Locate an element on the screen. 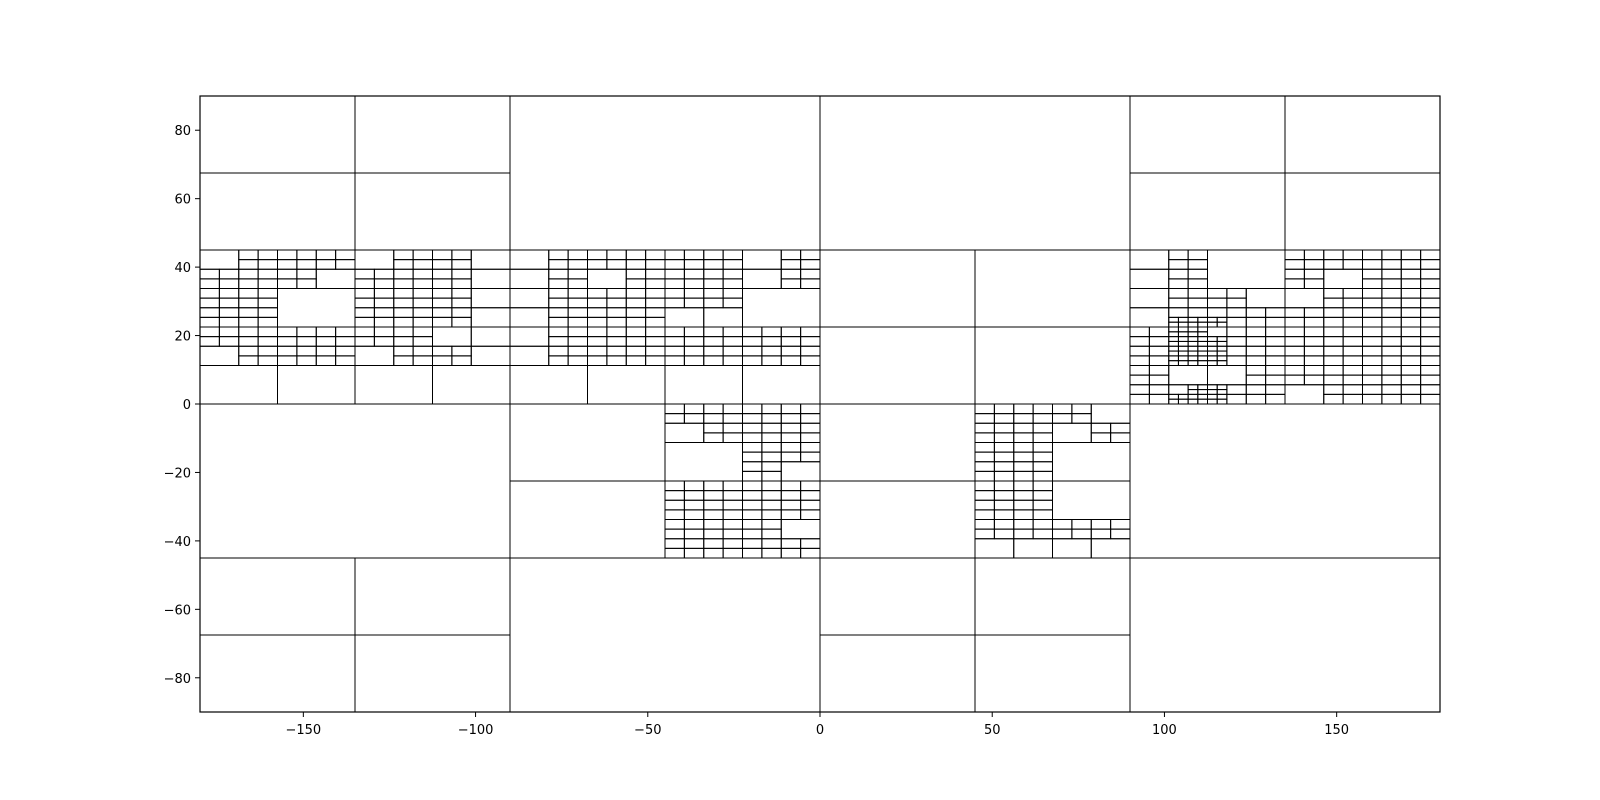 Image resolution: width=1600 pixels, height=800 pixels. y-tick-label: −20 is located at coordinates (177, 473).